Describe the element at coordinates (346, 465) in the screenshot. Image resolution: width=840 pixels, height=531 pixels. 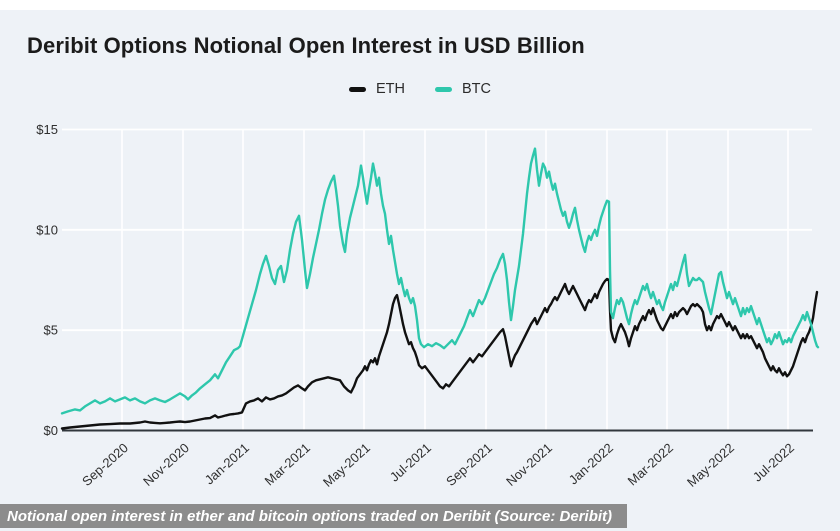
I see `x-axis-tick-label: May-2021` at that location.